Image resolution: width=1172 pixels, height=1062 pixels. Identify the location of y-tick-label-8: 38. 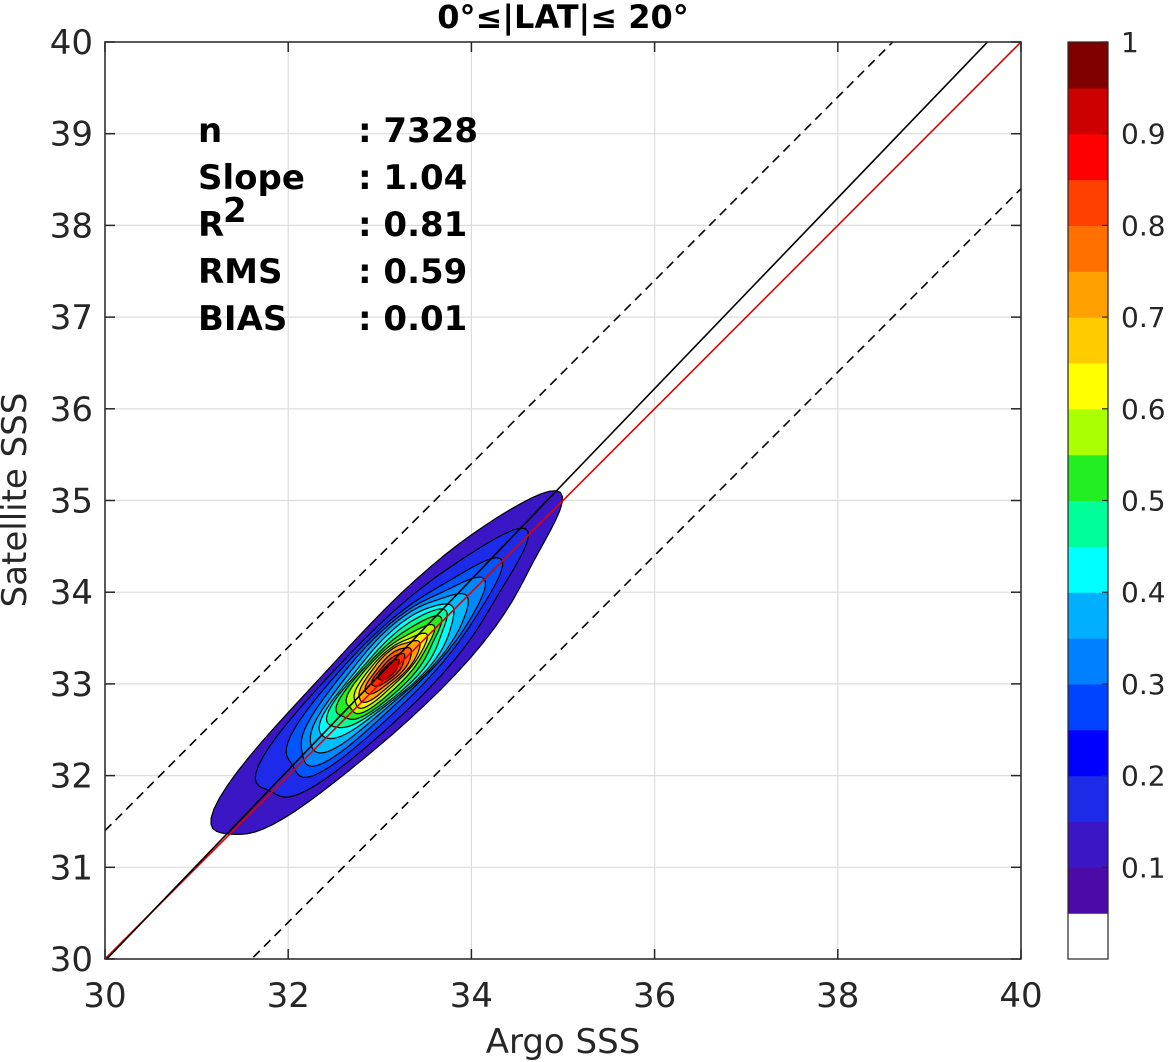
(71, 226).